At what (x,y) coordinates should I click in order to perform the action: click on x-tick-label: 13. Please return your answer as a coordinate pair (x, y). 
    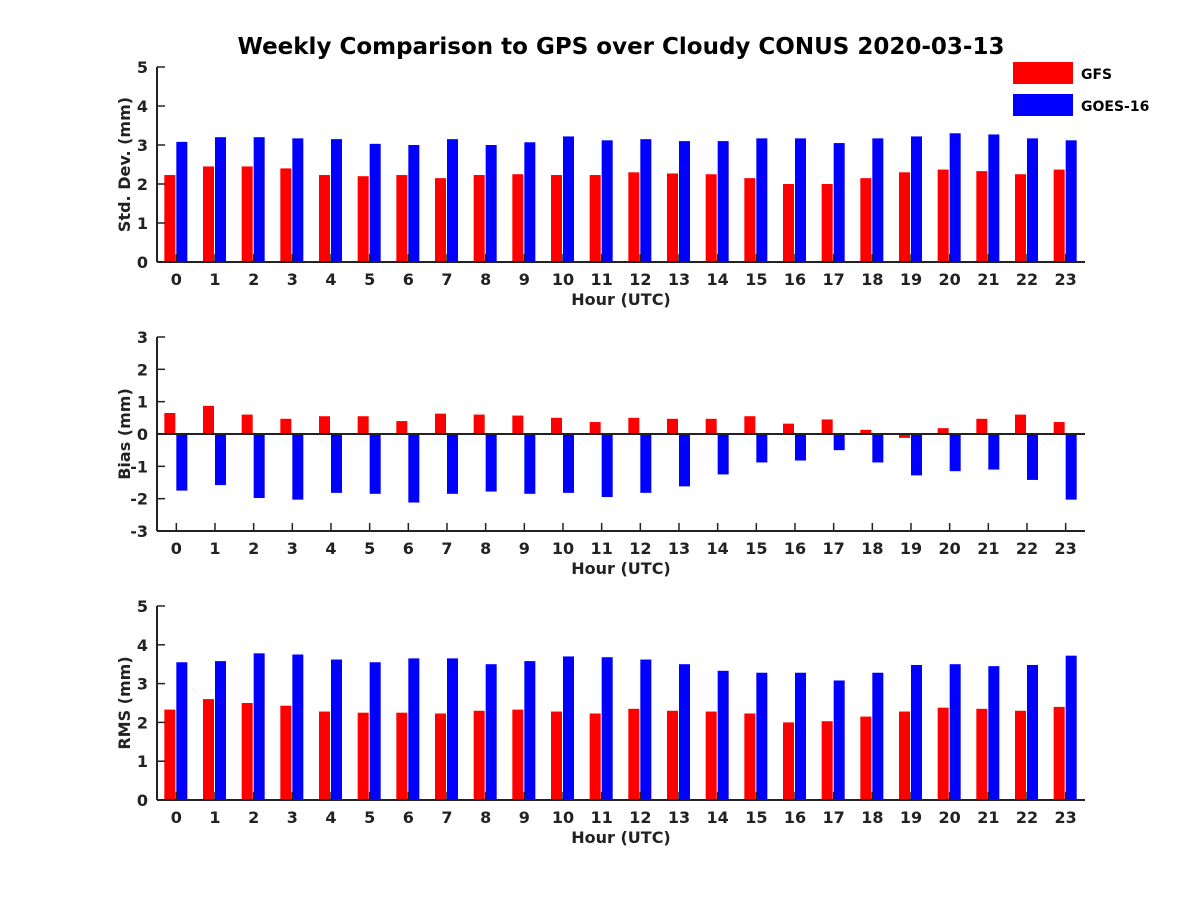
    Looking at the image, I should click on (679, 548).